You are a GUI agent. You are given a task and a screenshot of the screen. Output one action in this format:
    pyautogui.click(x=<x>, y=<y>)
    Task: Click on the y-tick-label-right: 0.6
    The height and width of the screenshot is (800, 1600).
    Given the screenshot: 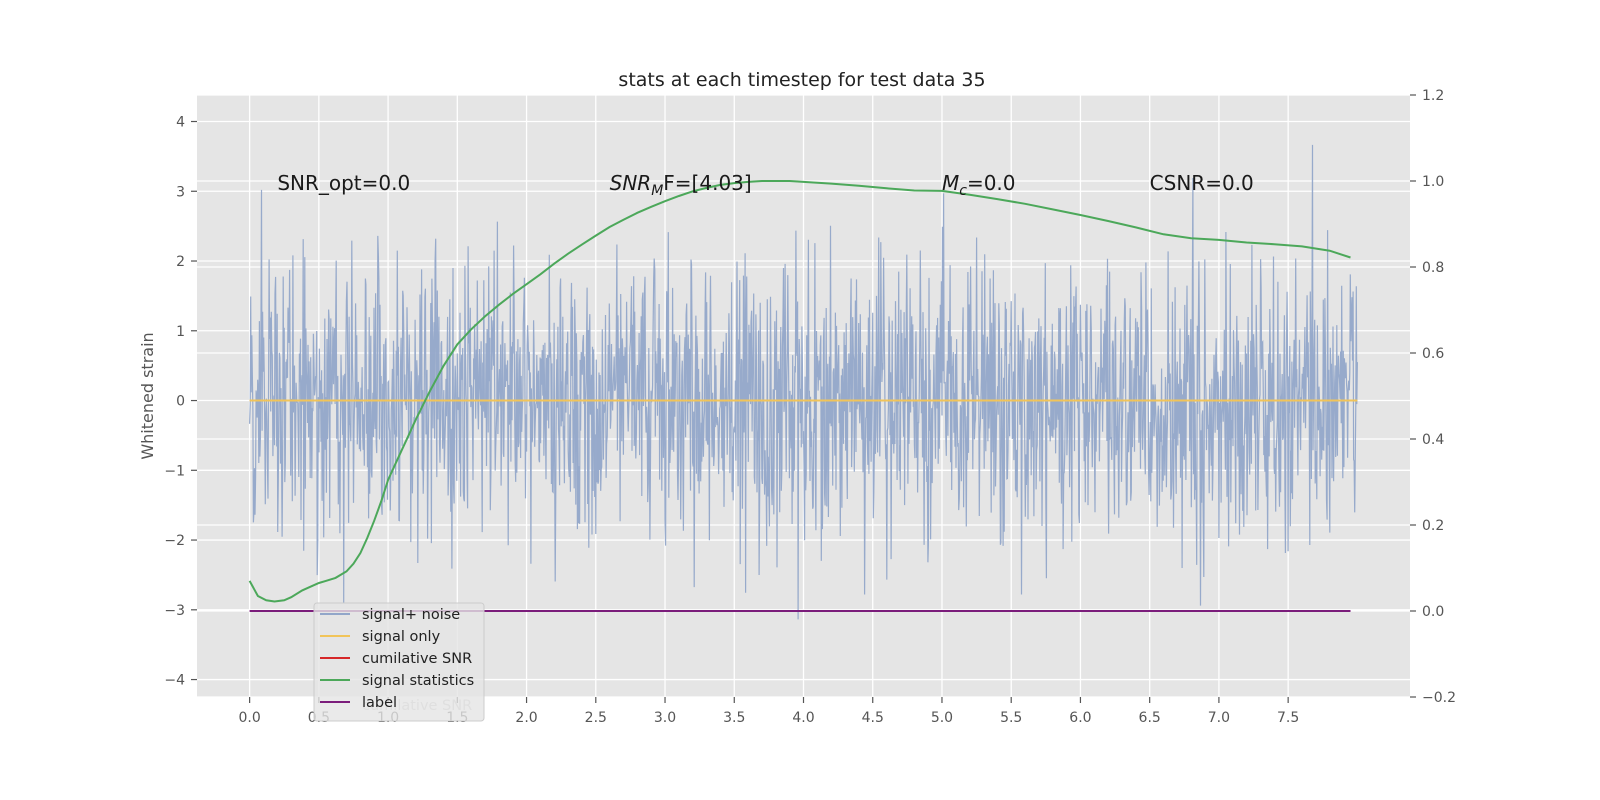 What is the action you would take?
    pyautogui.click(x=1433, y=354)
    